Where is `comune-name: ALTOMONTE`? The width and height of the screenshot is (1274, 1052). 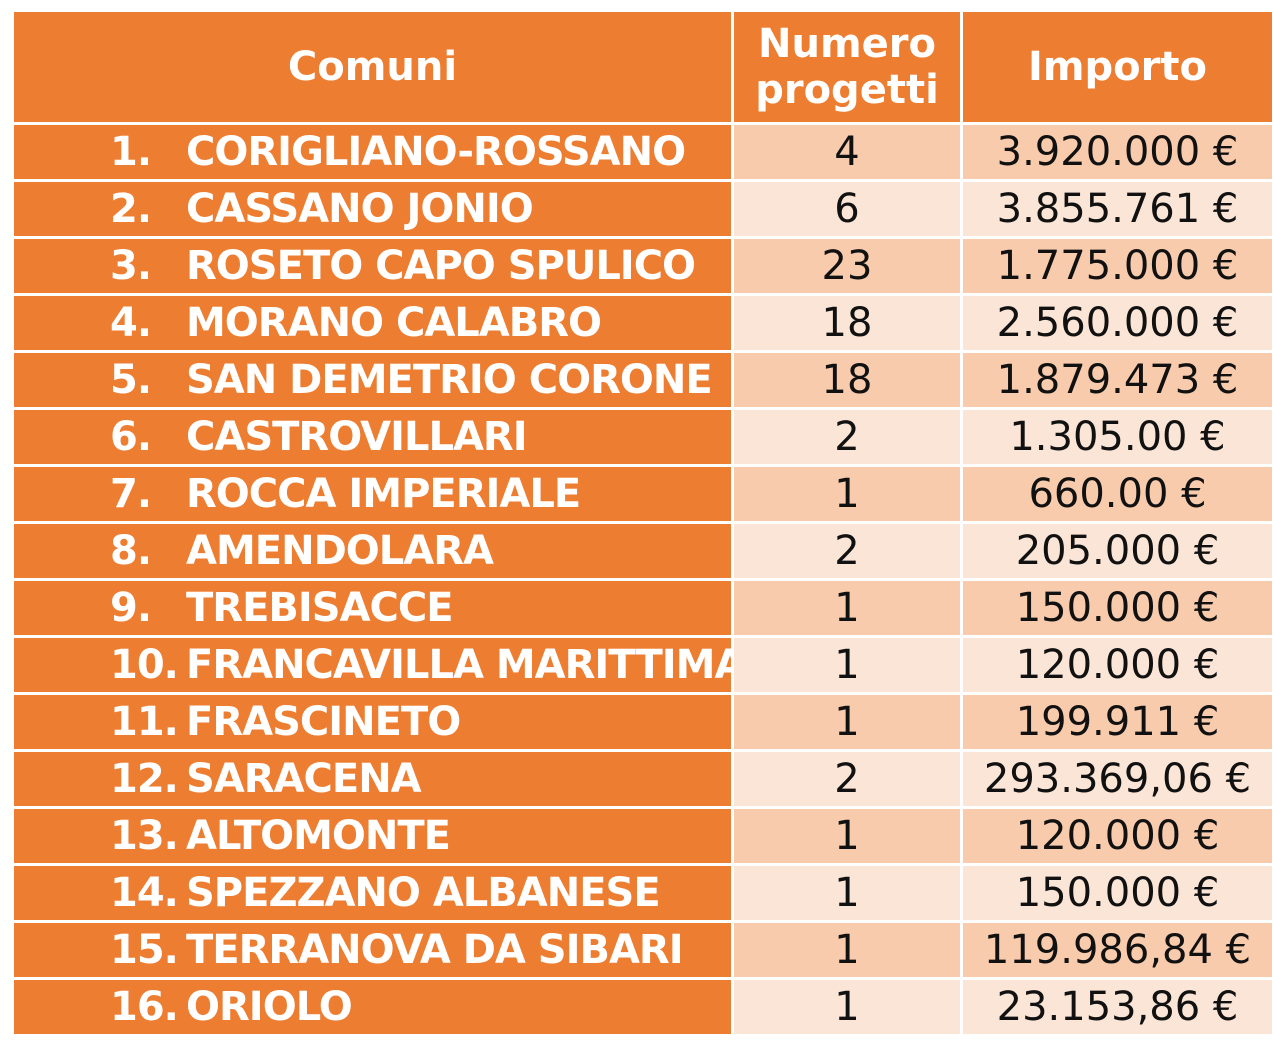
comune-name: ALTOMONTE is located at coordinates (318, 836).